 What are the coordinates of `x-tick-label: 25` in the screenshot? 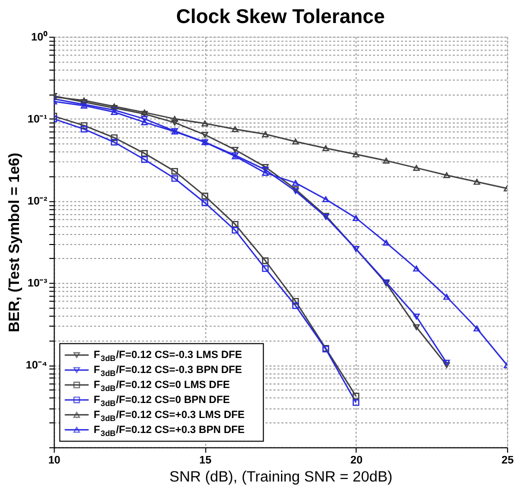 It's located at (507, 460).